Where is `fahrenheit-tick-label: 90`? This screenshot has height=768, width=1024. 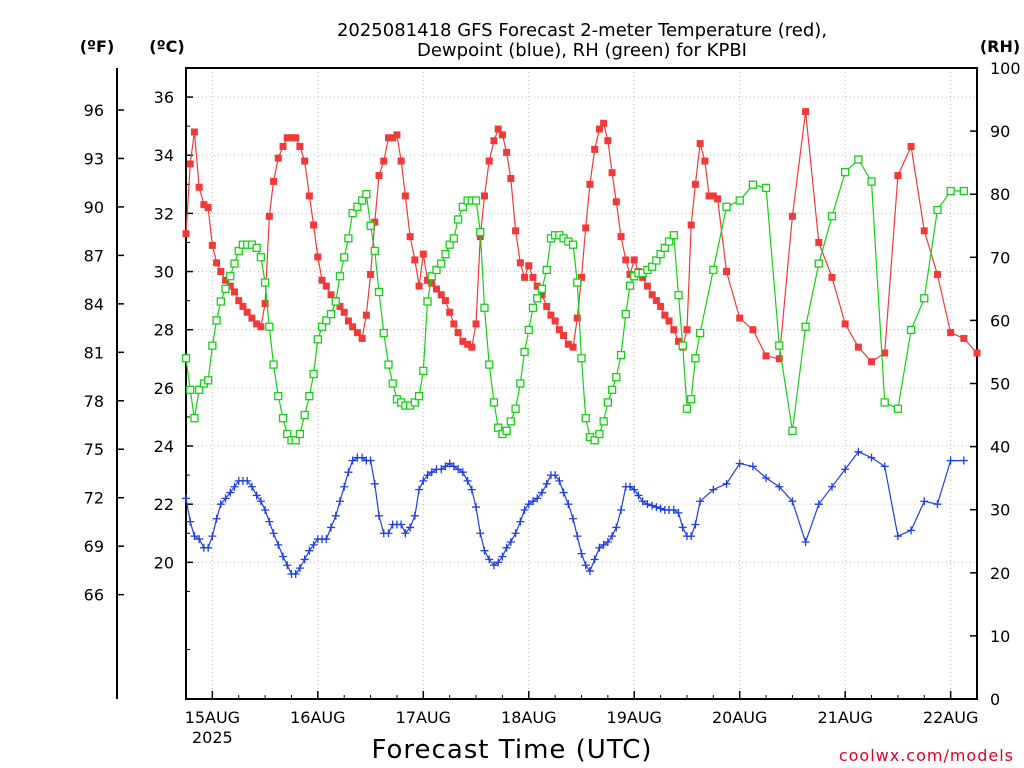 fahrenheit-tick-label: 90 is located at coordinates (94, 207).